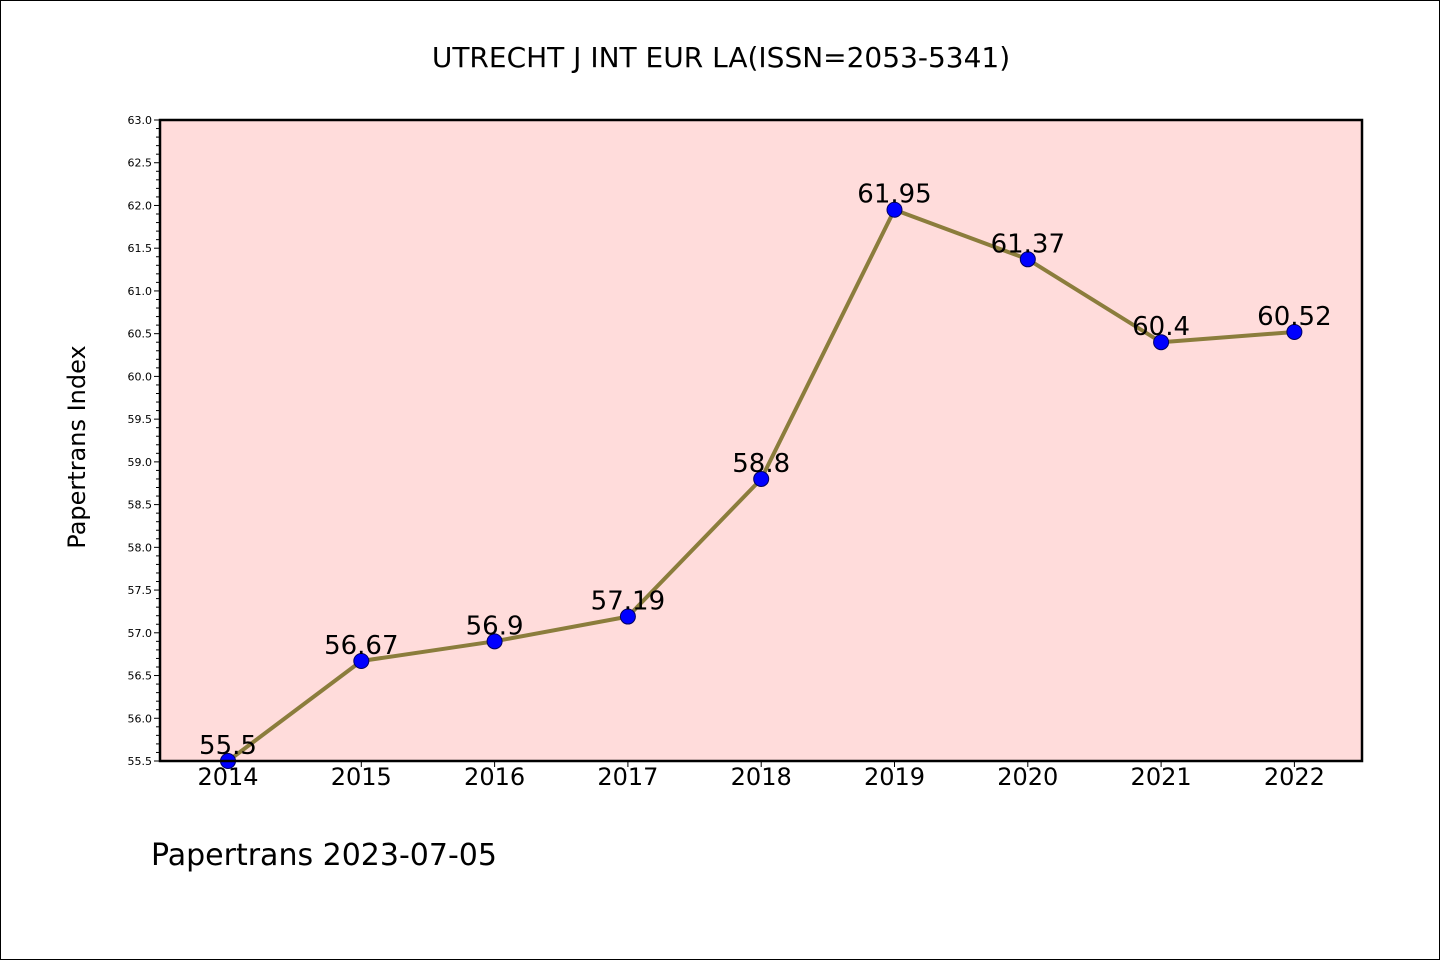 This screenshot has width=1440, height=963. I want to click on y-tick-label: 58.5, so click(140, 505).